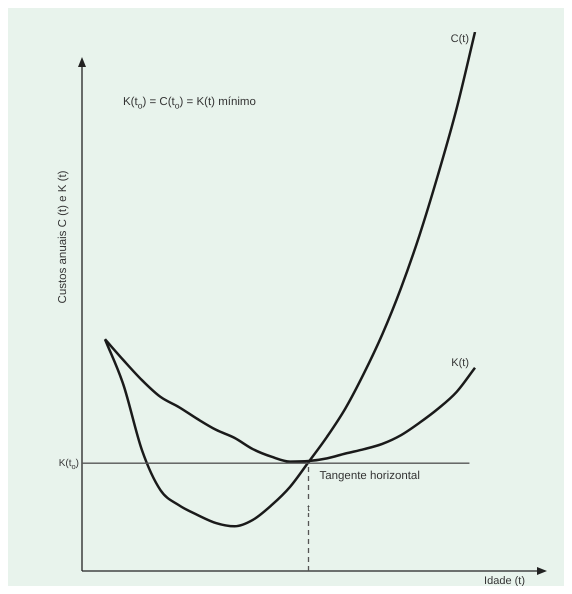 The image size is (572, 594). What do you see at coordinates (459, 39) in the screenshot?
I see `series-label: C(t)` at bounding box center [459, 39].